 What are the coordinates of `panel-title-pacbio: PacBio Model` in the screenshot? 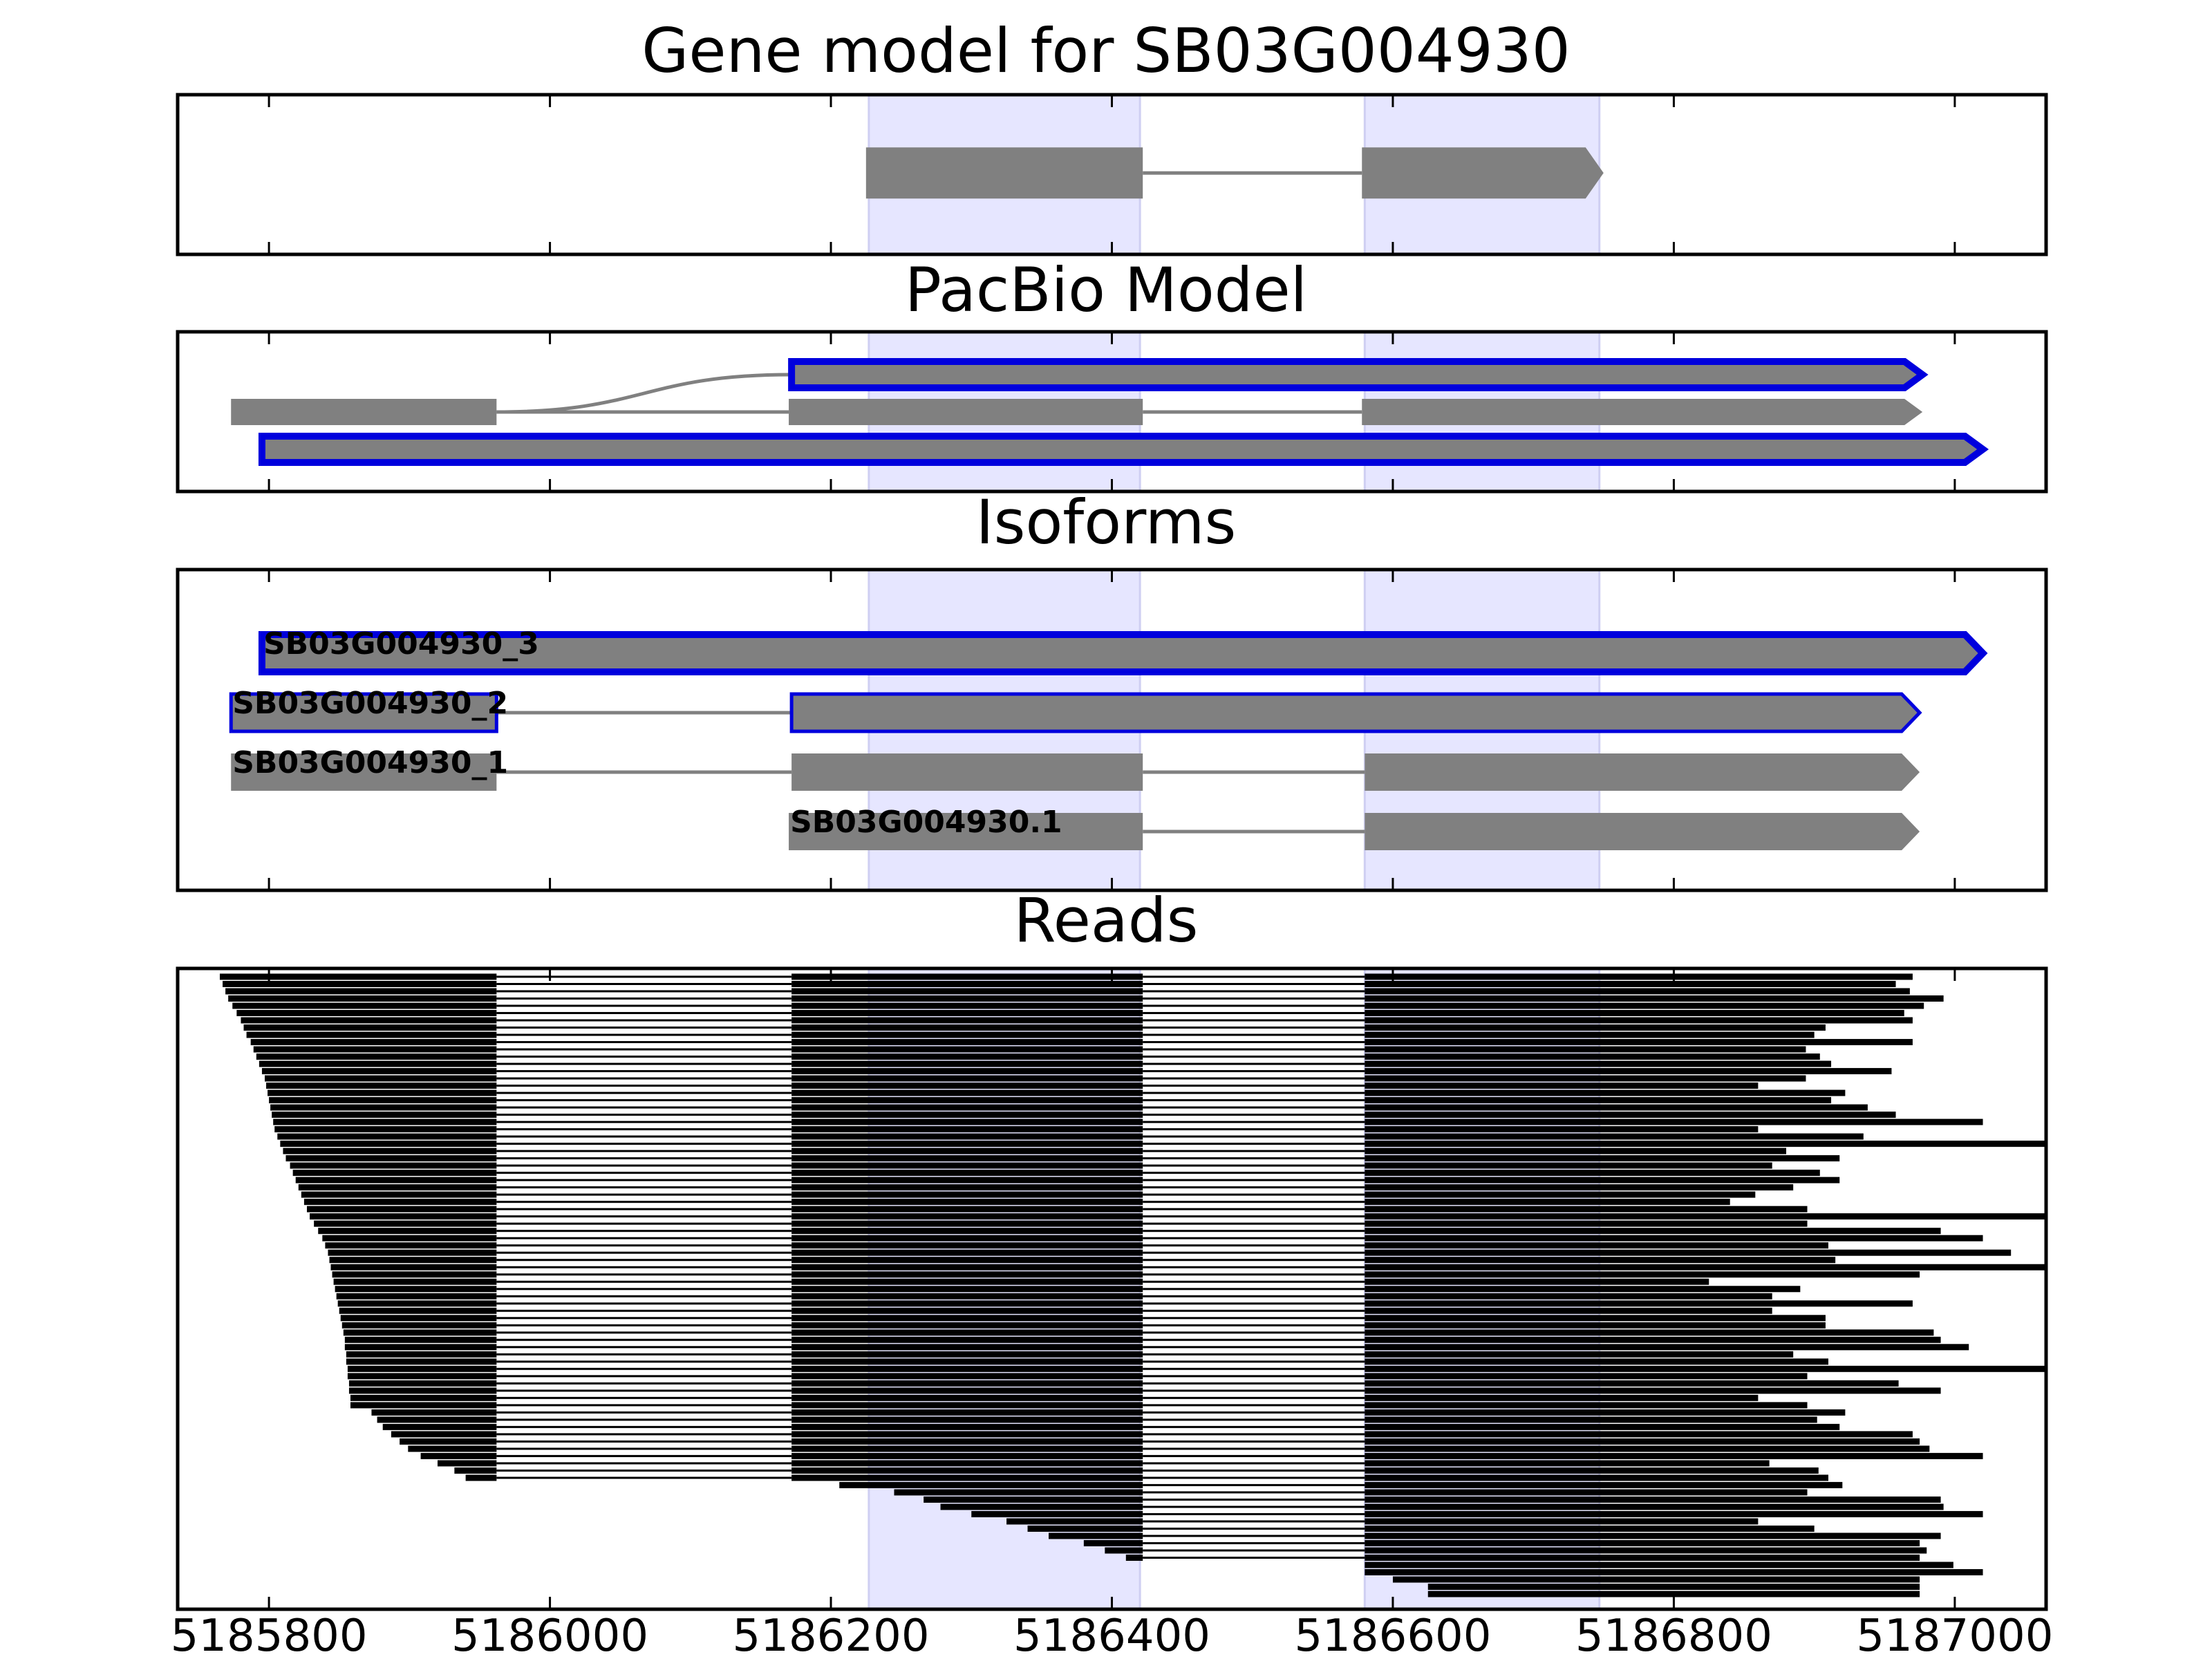 It's located at (1106, 290).